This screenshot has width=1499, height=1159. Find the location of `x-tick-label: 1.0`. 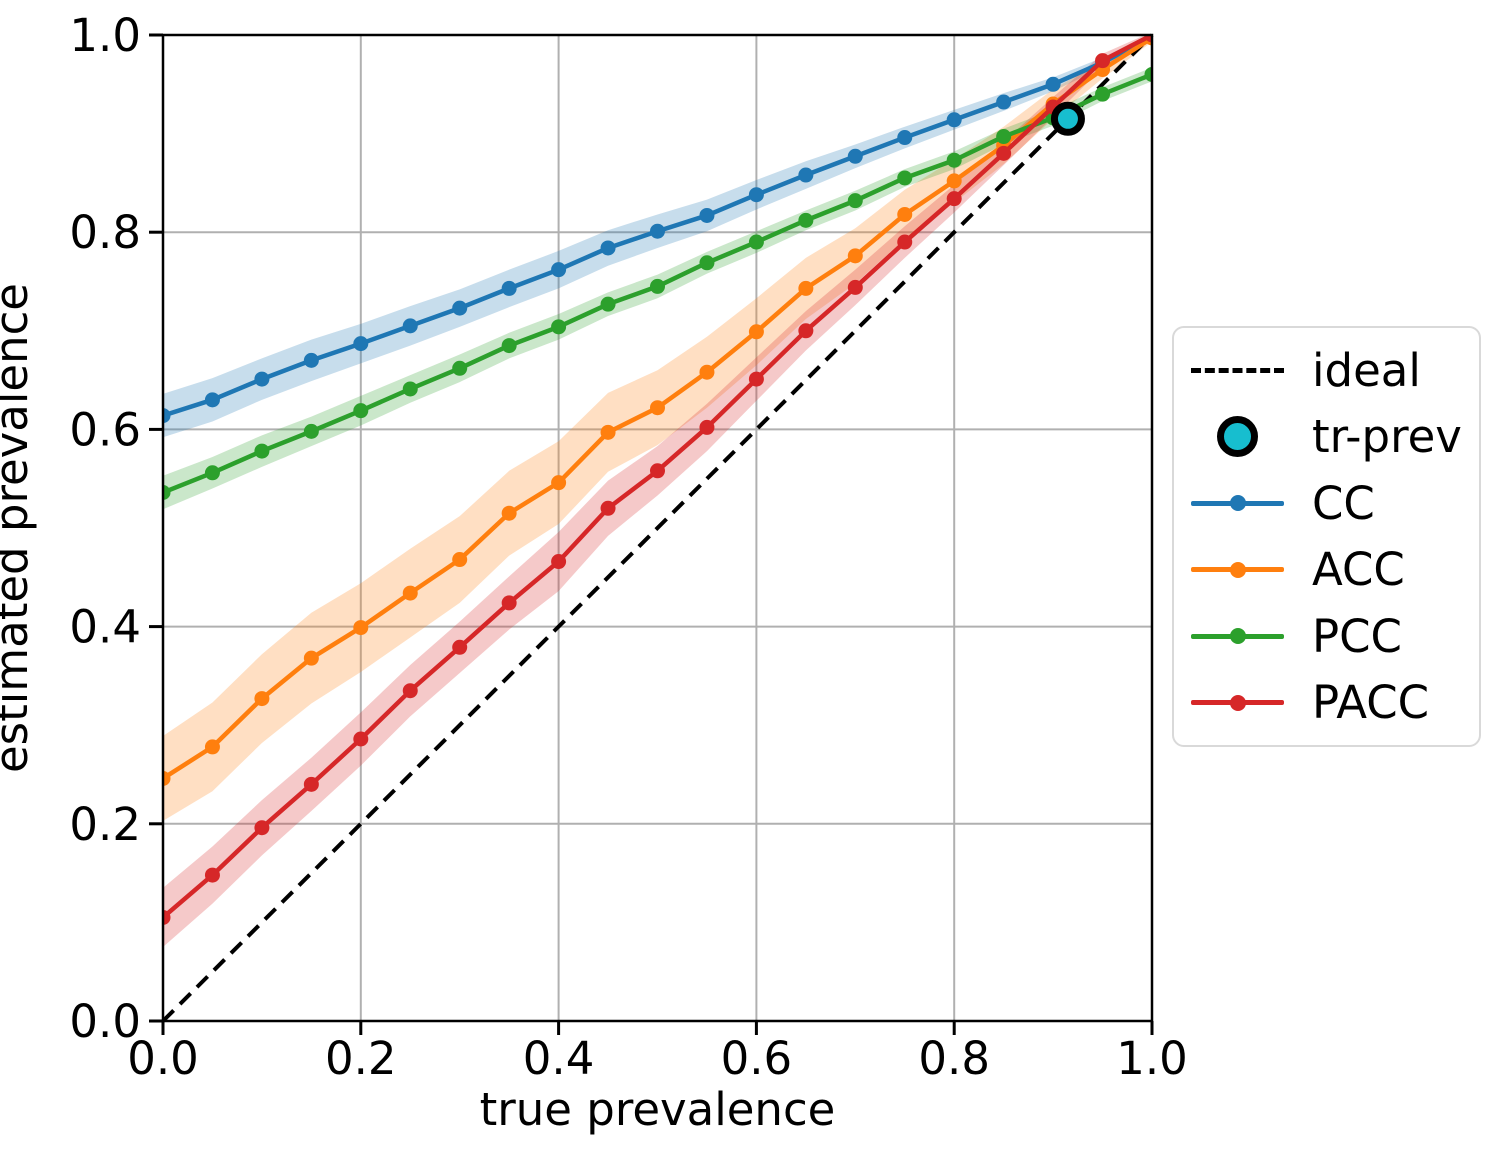

x-tick-label: 1.0 is located at coordinates (1152, 1058).